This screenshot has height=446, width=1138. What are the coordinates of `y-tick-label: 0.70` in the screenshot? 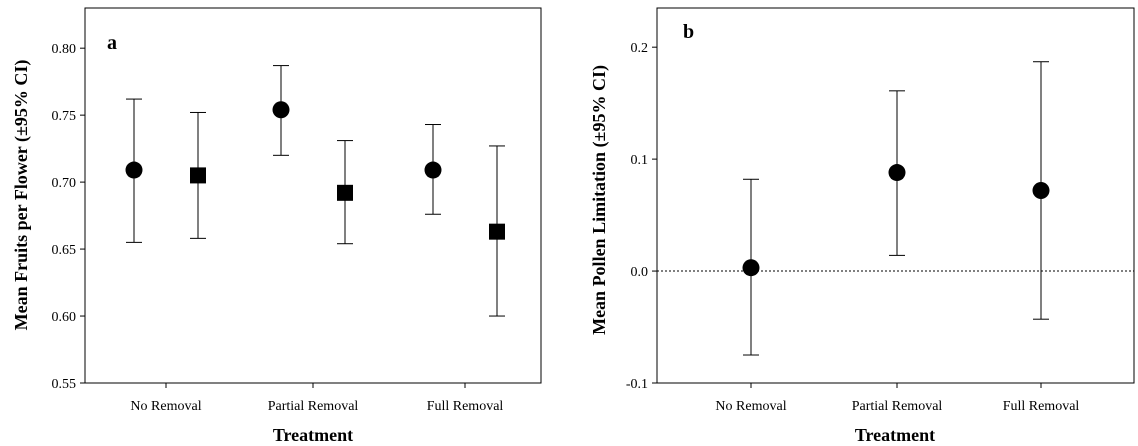 It's located at (64, 183).